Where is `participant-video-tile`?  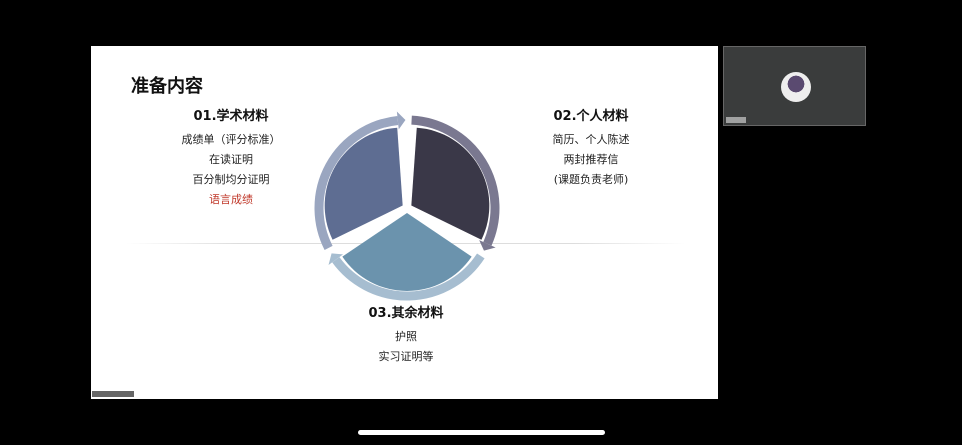
participant-video-tile is located at coordinates (794, 86).